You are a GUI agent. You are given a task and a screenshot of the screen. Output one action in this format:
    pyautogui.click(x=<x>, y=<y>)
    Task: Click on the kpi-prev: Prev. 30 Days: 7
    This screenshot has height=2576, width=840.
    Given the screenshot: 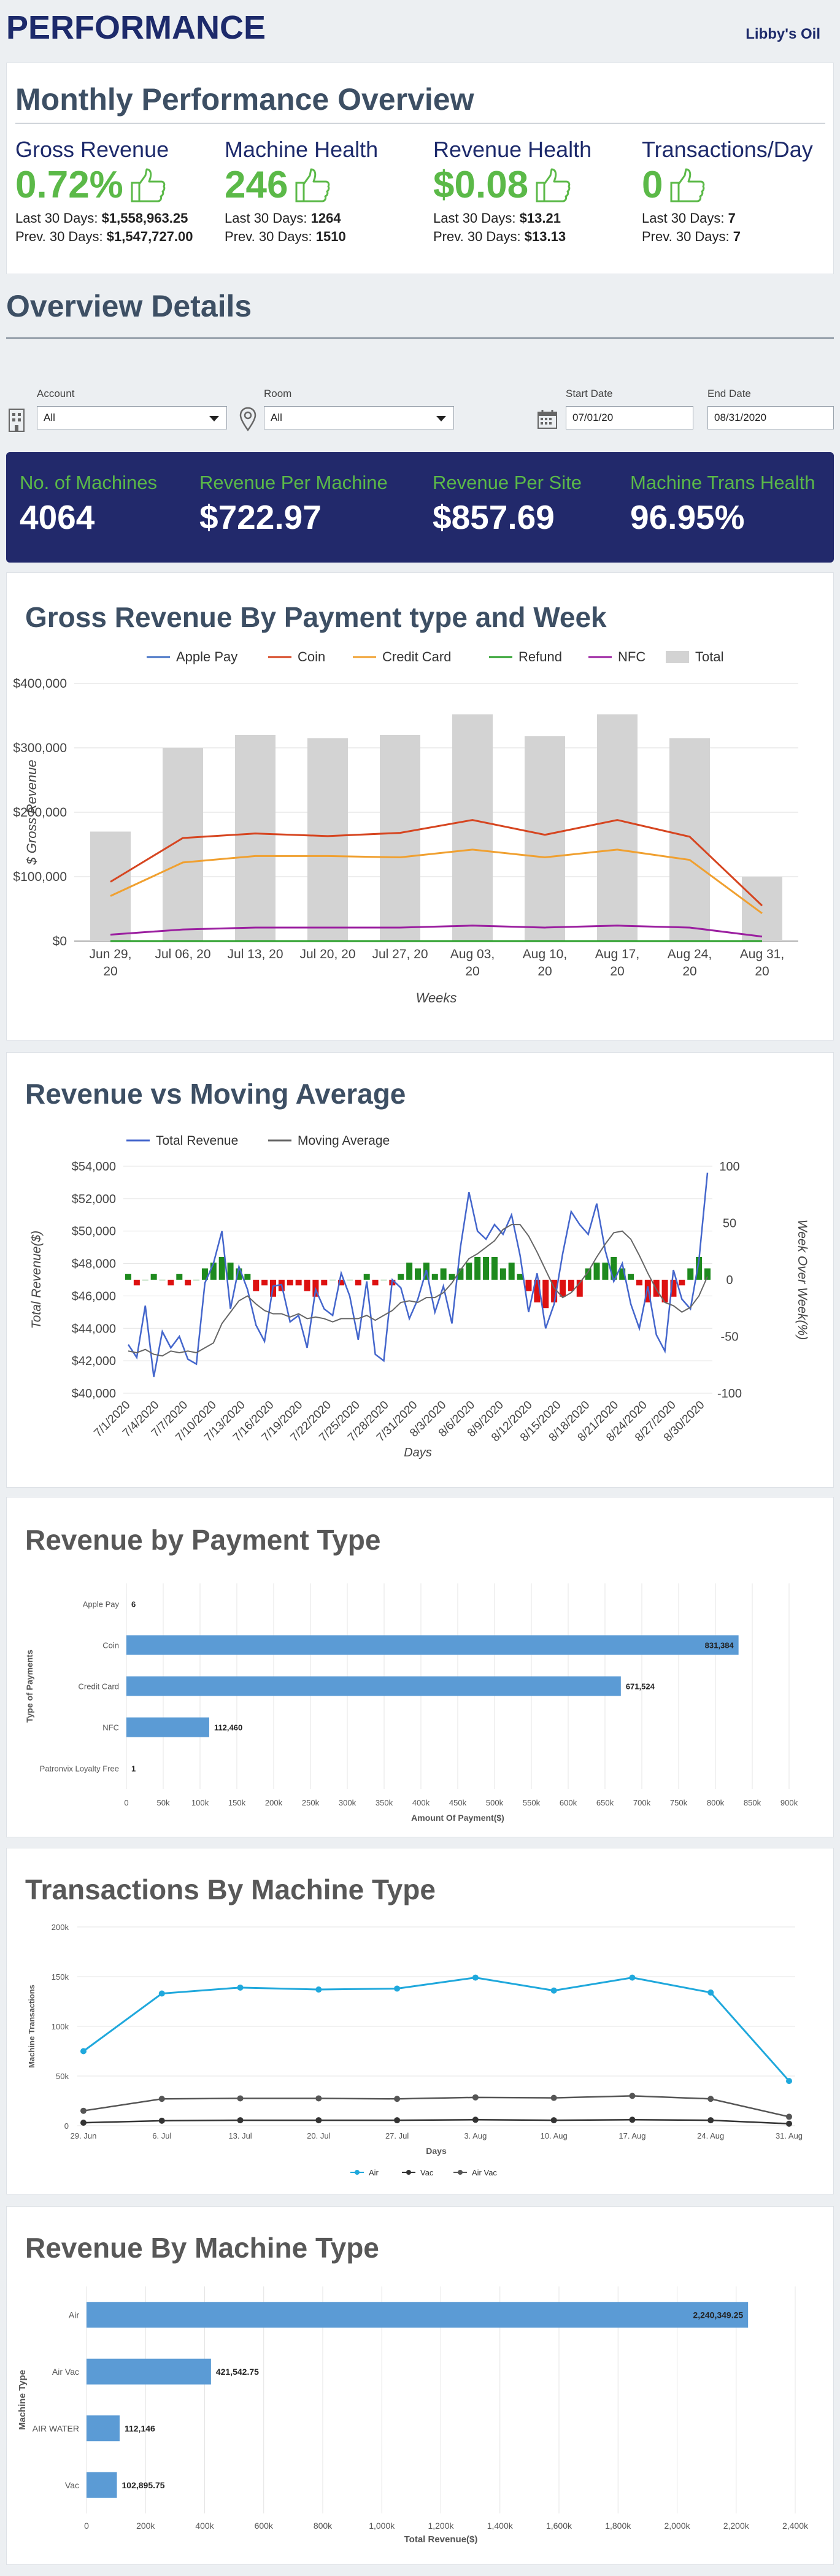 What is the action you would take?
    pyautogui.click(x=692, y=236)
    